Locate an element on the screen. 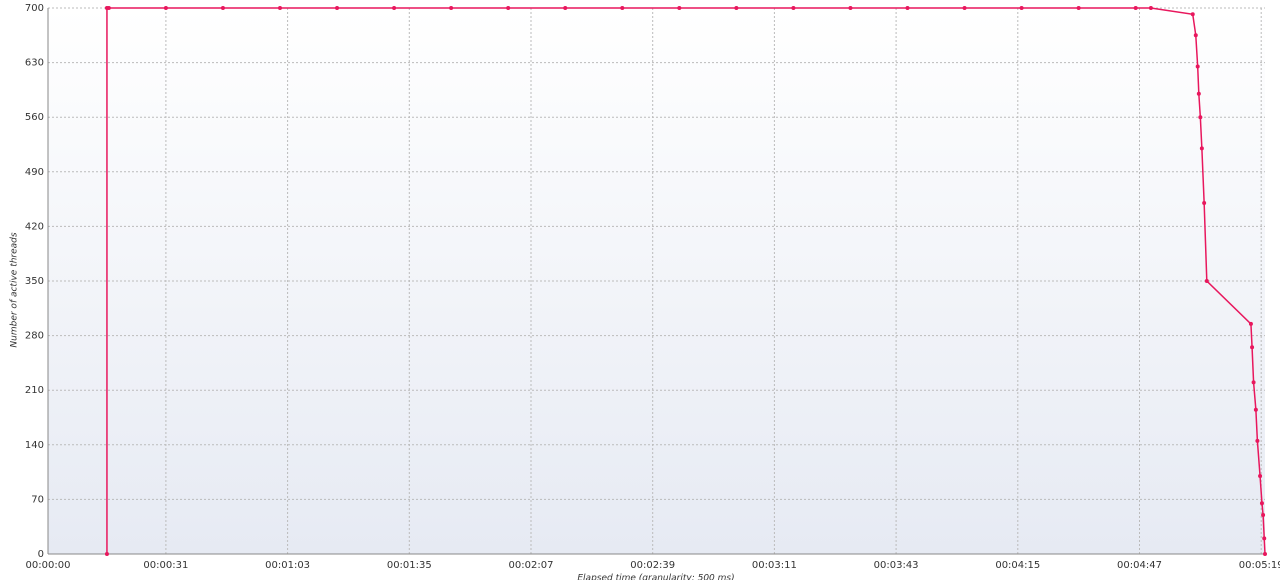 This screenshot has height=584, width=1280. y-tick-label: 420 is located at coordinates (34, 226).